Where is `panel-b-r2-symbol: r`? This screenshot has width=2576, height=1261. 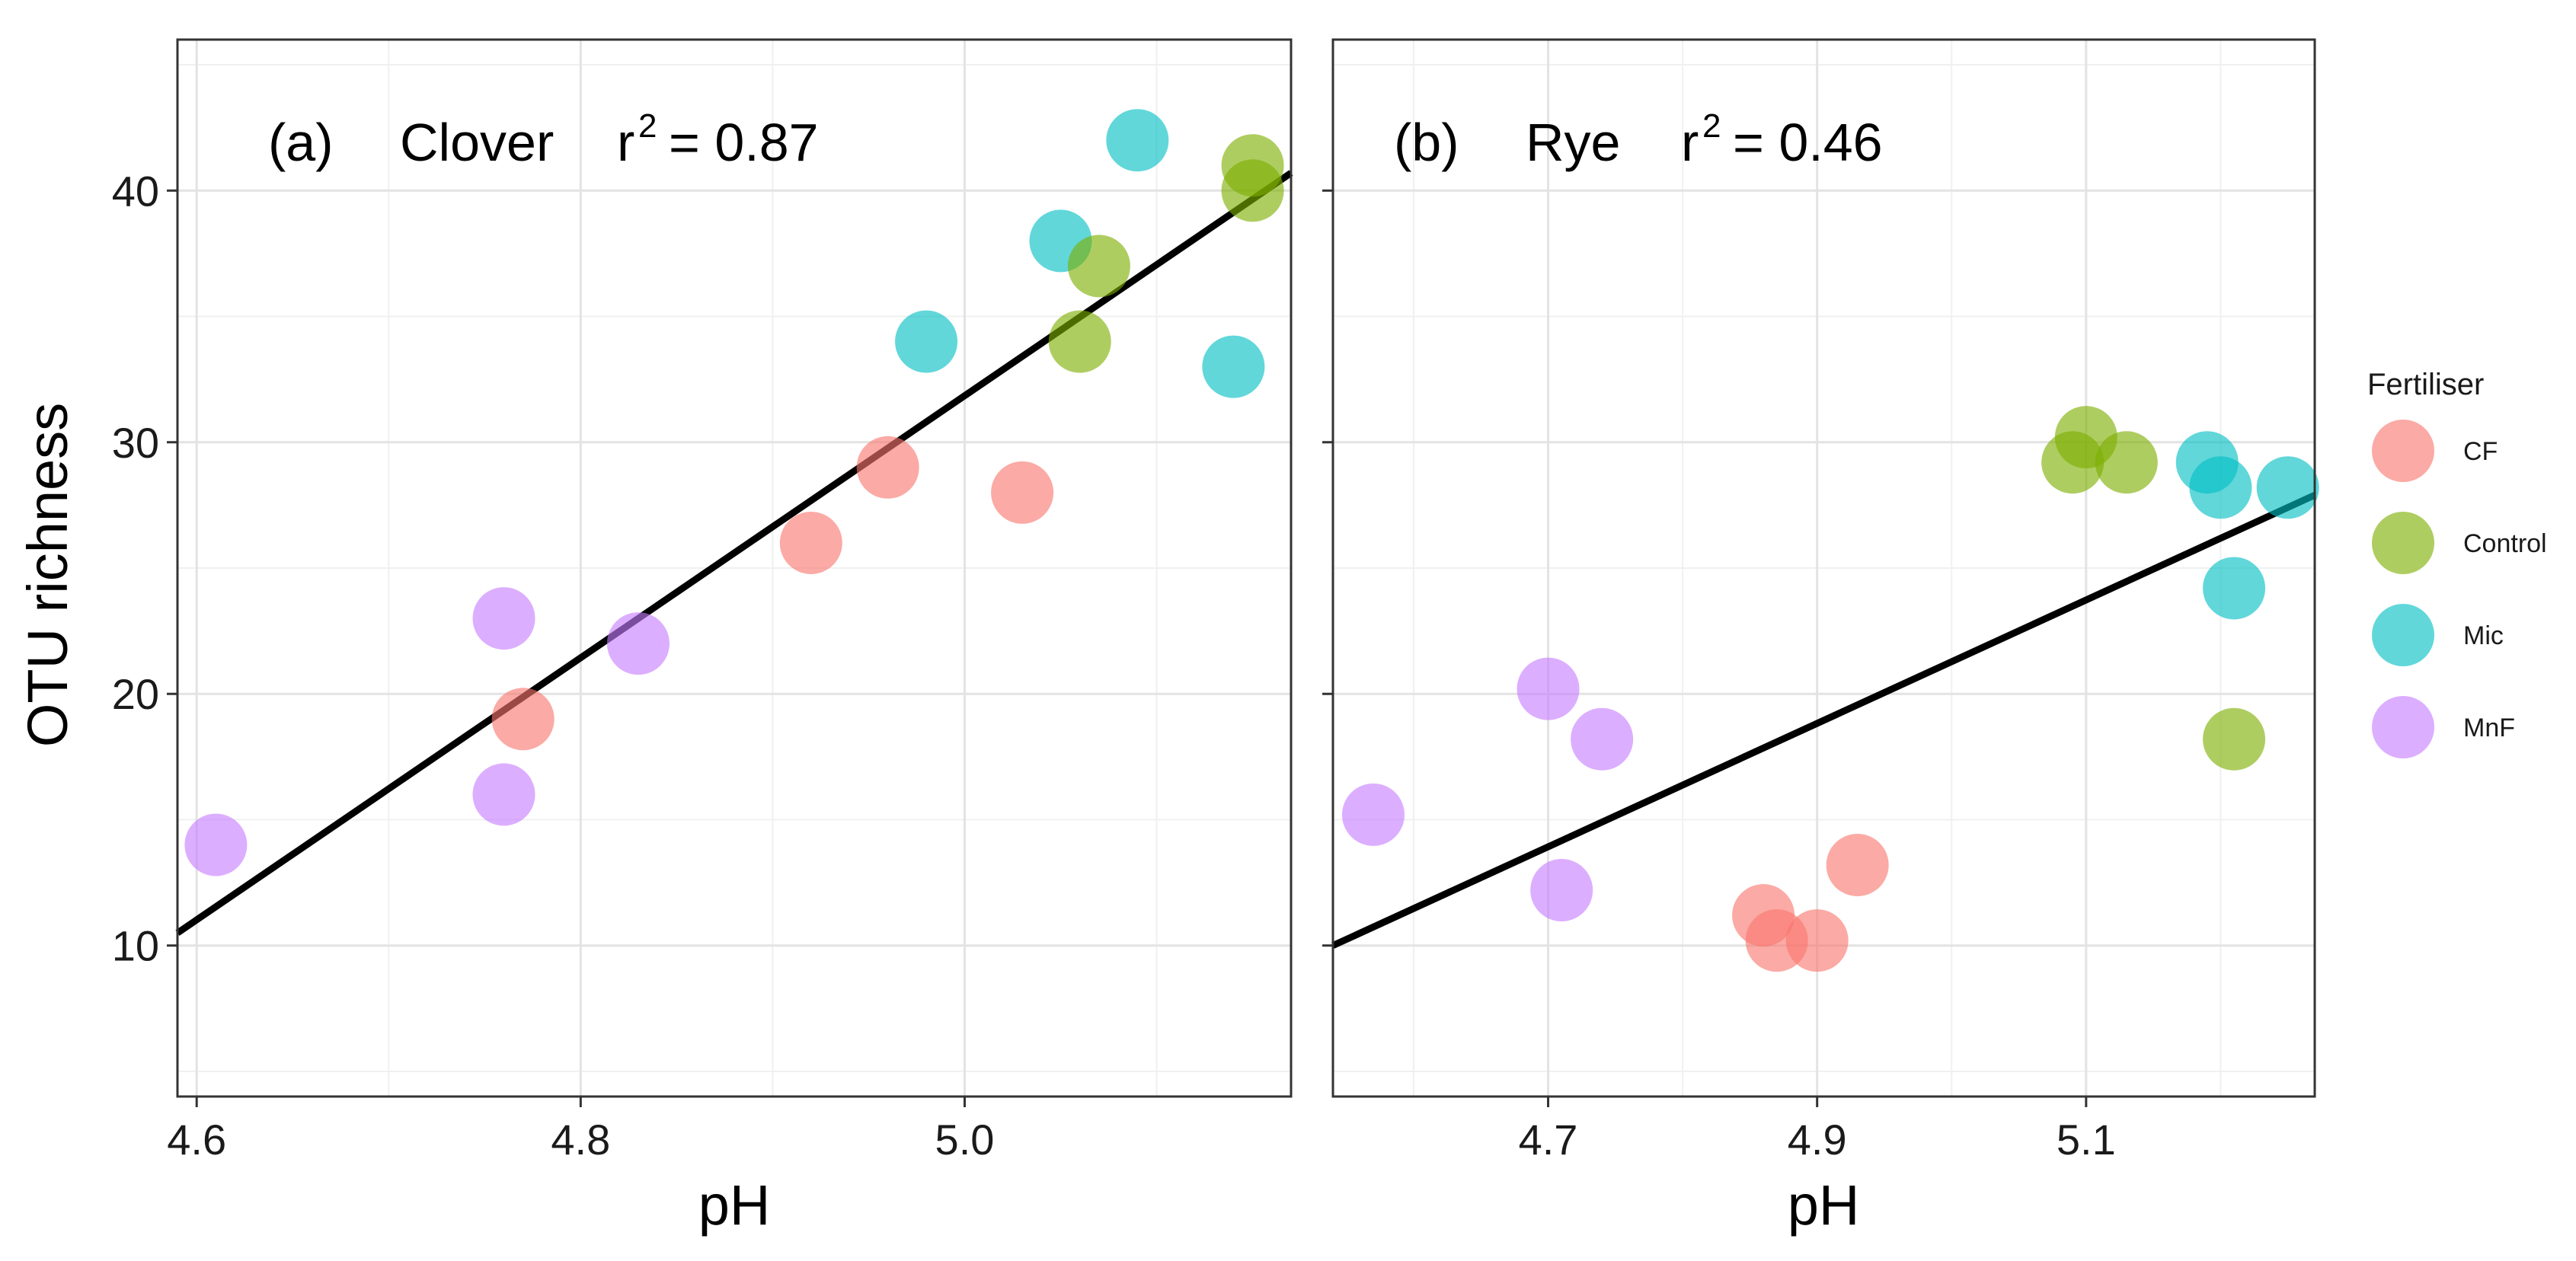
panel-b-r2-symbol: r is located at coordinates (1690, 142).